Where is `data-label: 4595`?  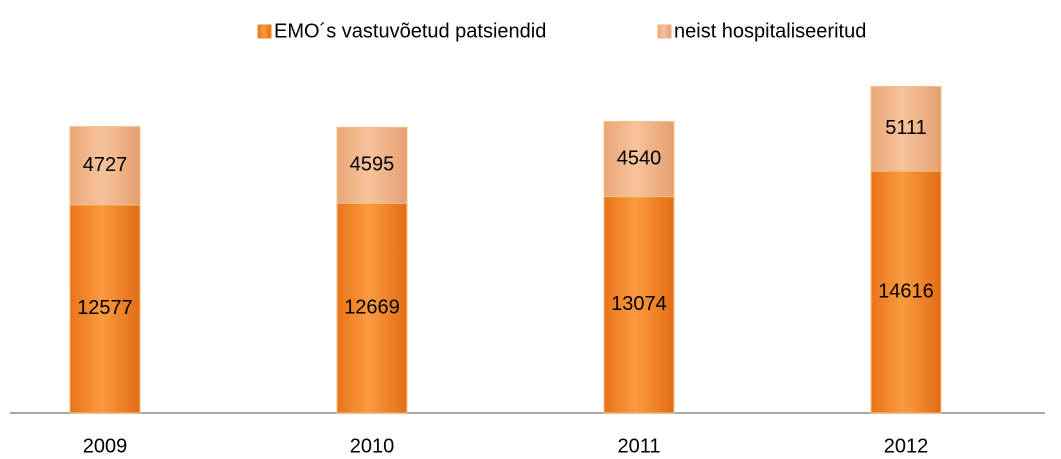 data-label: 4595 is located at coordinates (372, 165).